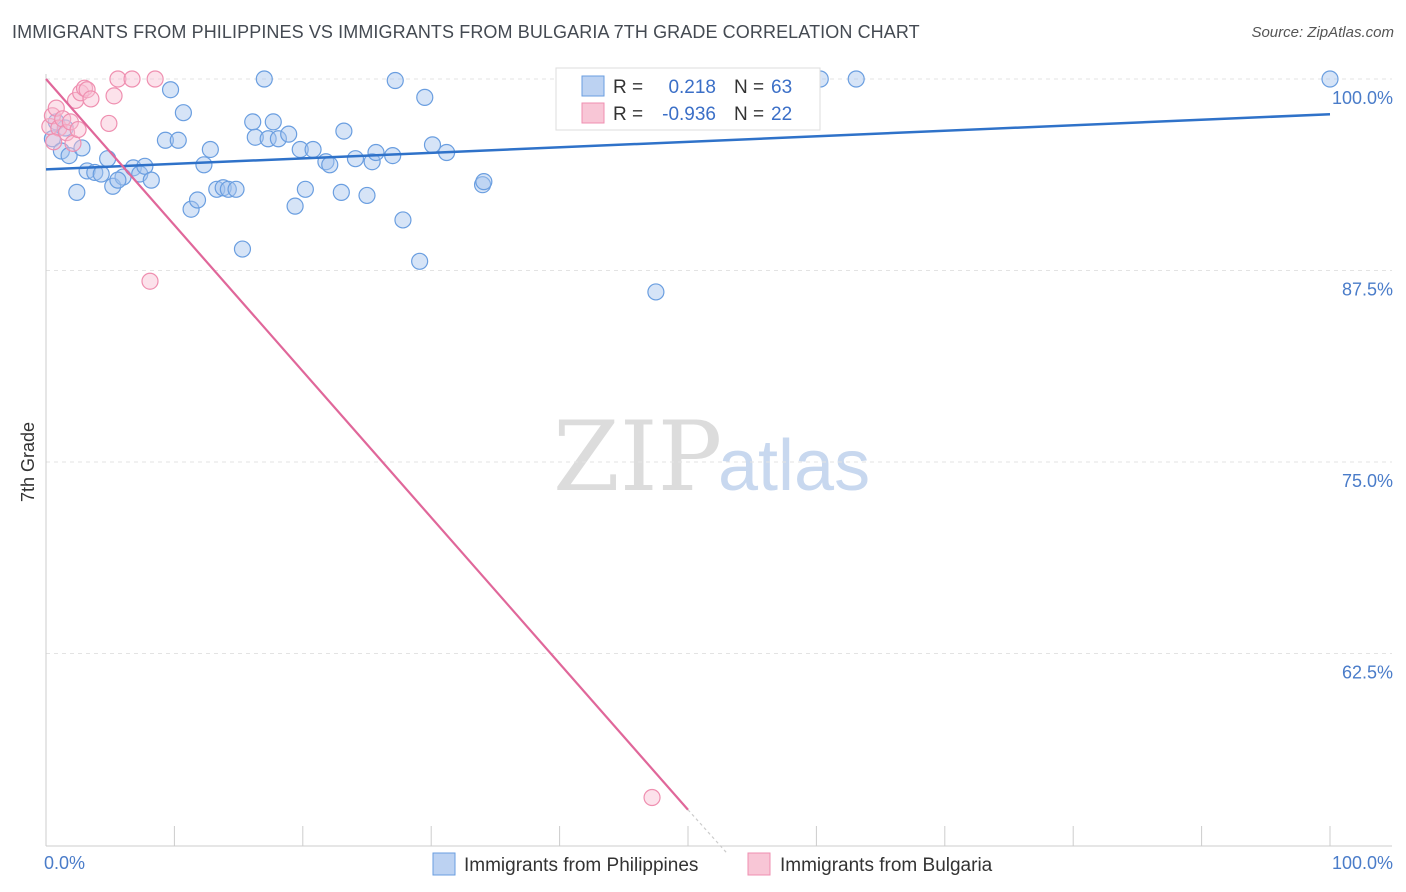 The height and width of the screenshot is (892, 1406). What do you see at coordinates (688, 141) in the screenshot?
I see `trendline-philippines` at bounding box center [688, 141].